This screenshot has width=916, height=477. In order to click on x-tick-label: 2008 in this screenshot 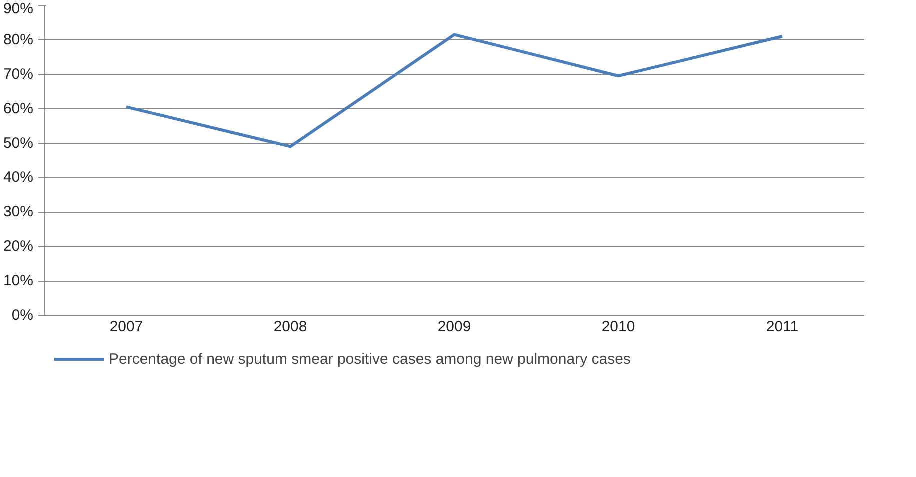, I will do `click(291, 327)`.